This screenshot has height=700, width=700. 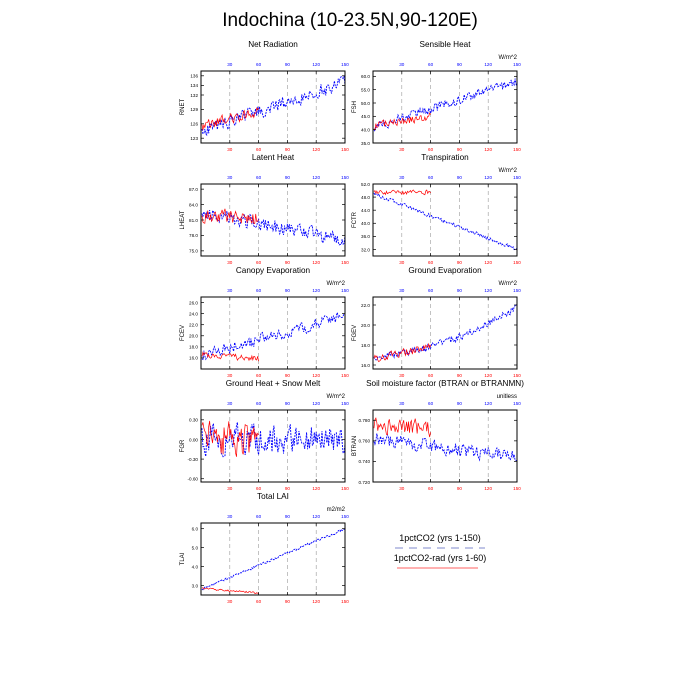 I want to click on y-tick-label: 52.0, so click(x=365, y=184).